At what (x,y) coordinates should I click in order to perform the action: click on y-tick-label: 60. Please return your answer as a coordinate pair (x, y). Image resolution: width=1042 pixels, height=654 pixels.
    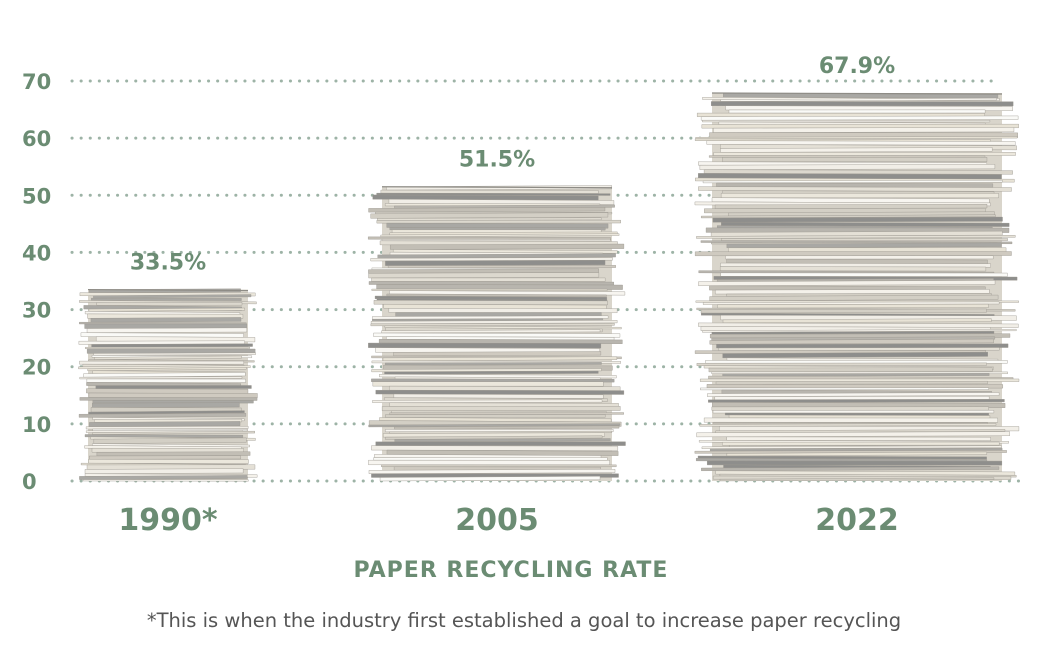
    Looking at the image, I should click on (36, 139).